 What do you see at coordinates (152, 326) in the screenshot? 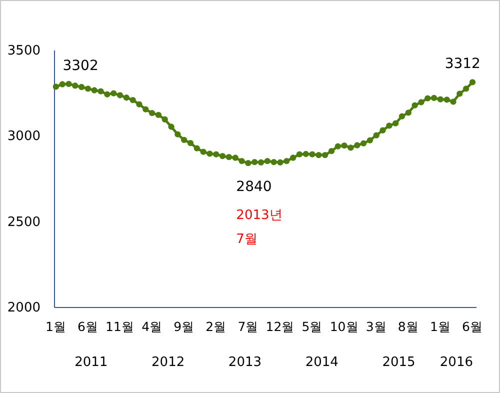
I see `x-tick-label: 4월` at bounding box center [152, 326].